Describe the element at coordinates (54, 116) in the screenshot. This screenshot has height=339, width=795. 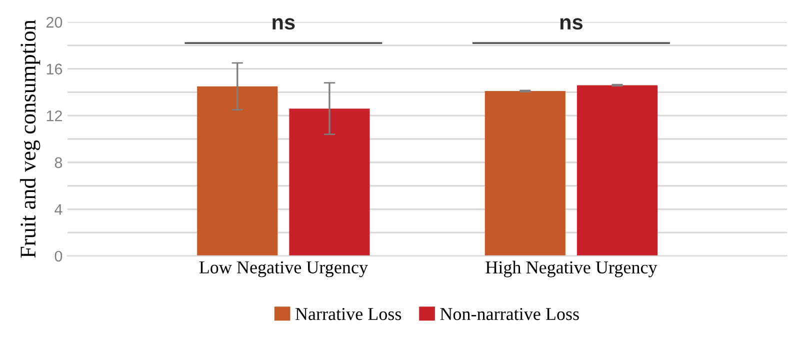
I see `y-tick-label: 12` at that location.